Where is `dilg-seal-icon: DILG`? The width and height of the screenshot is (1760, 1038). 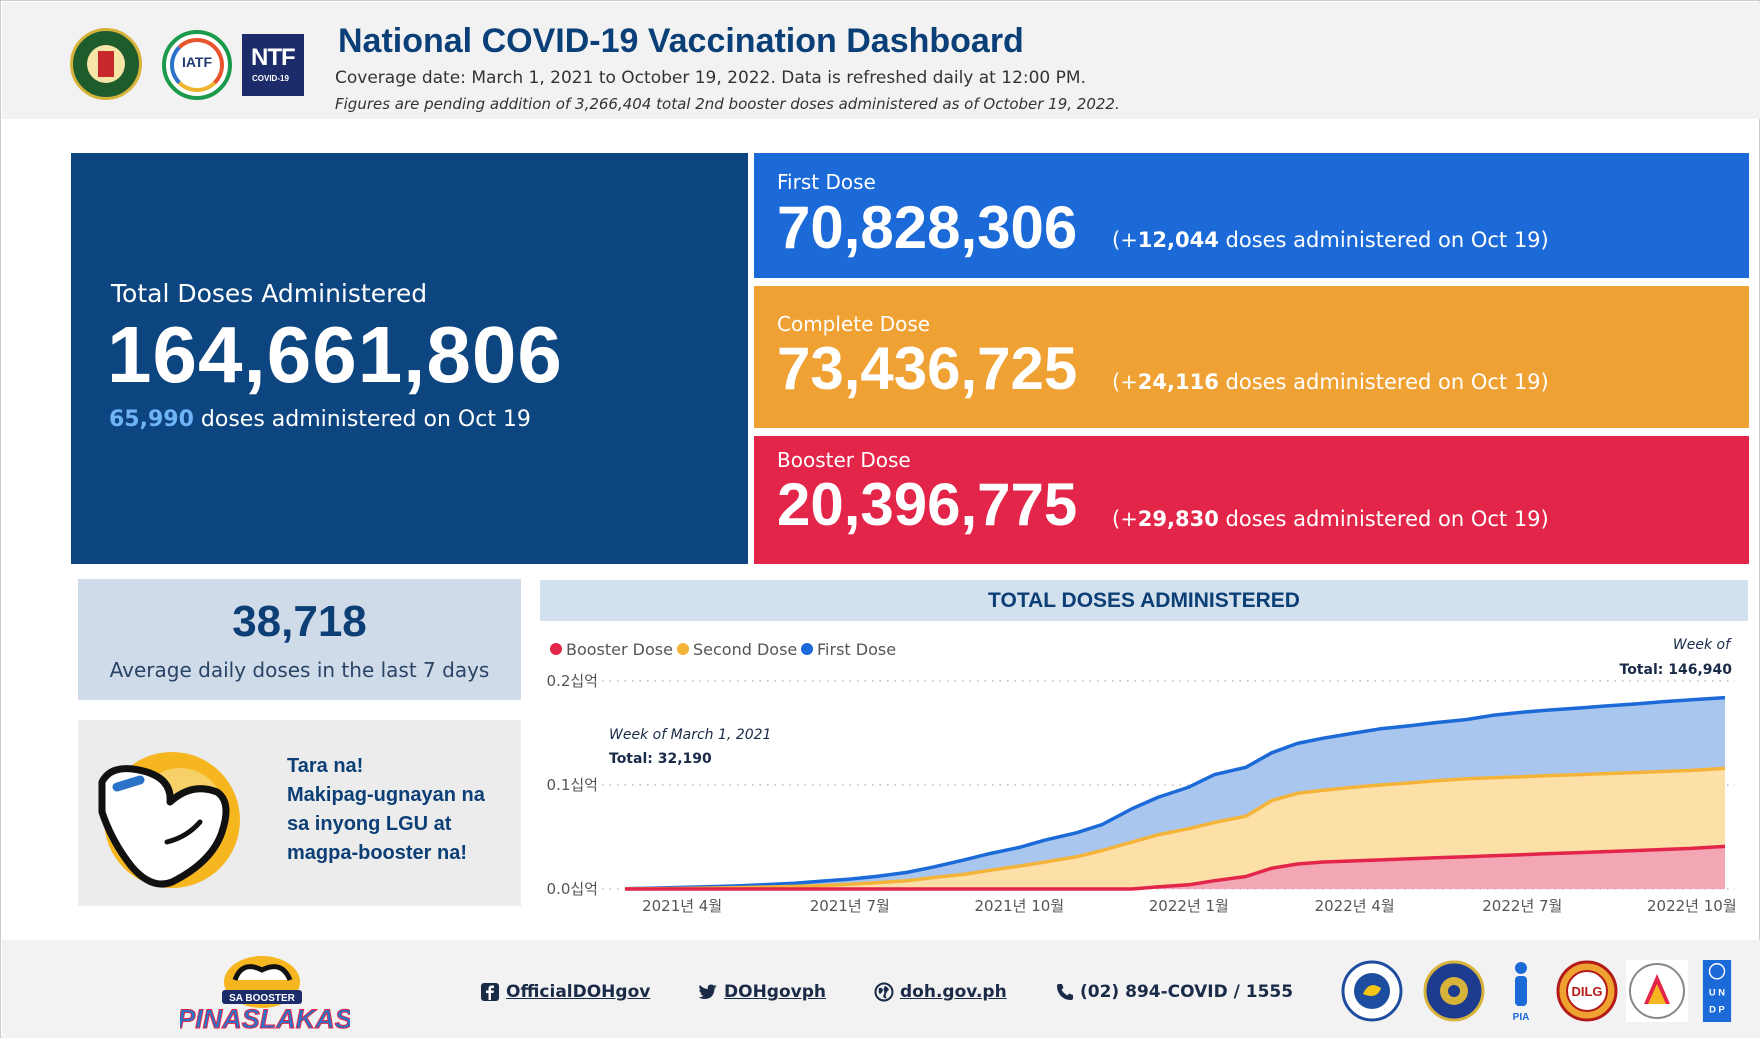
dilg-seal-icon: DILG is located at coordinates (1587, 991).